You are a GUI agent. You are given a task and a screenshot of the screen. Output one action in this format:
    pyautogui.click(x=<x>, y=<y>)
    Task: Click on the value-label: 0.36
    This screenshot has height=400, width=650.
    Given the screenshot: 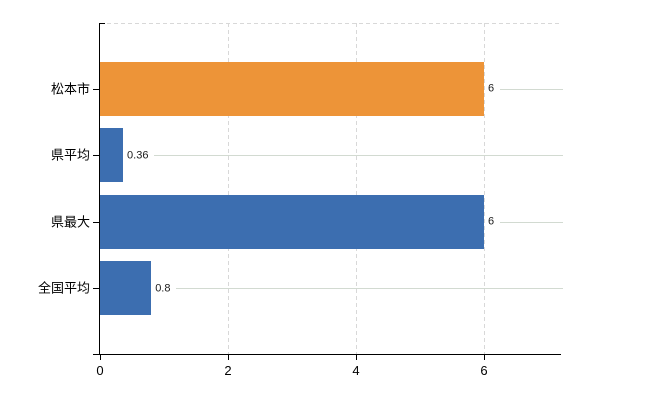 What is the action you would take?
    pyautogui.click(x=138, y=155)
    